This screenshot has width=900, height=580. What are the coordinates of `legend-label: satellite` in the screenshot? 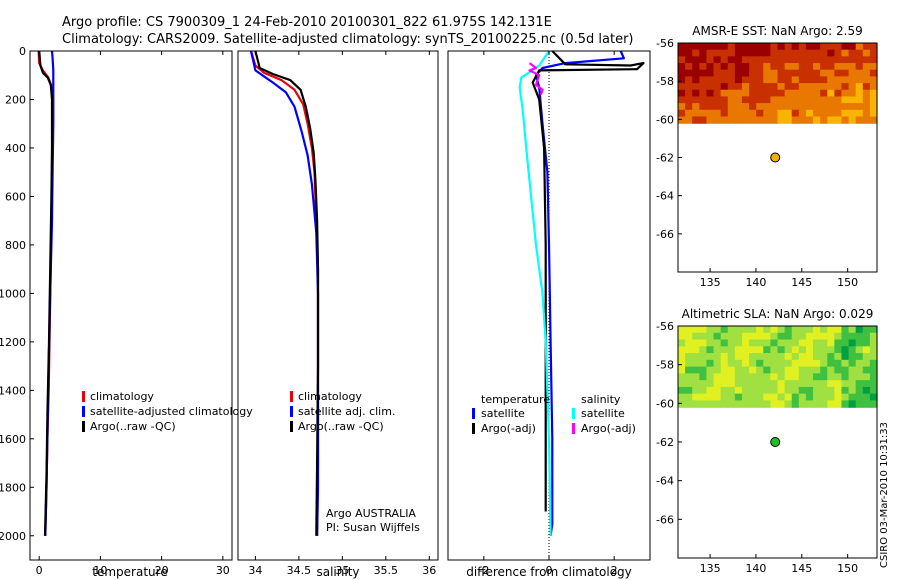 It's located at (603, 413).